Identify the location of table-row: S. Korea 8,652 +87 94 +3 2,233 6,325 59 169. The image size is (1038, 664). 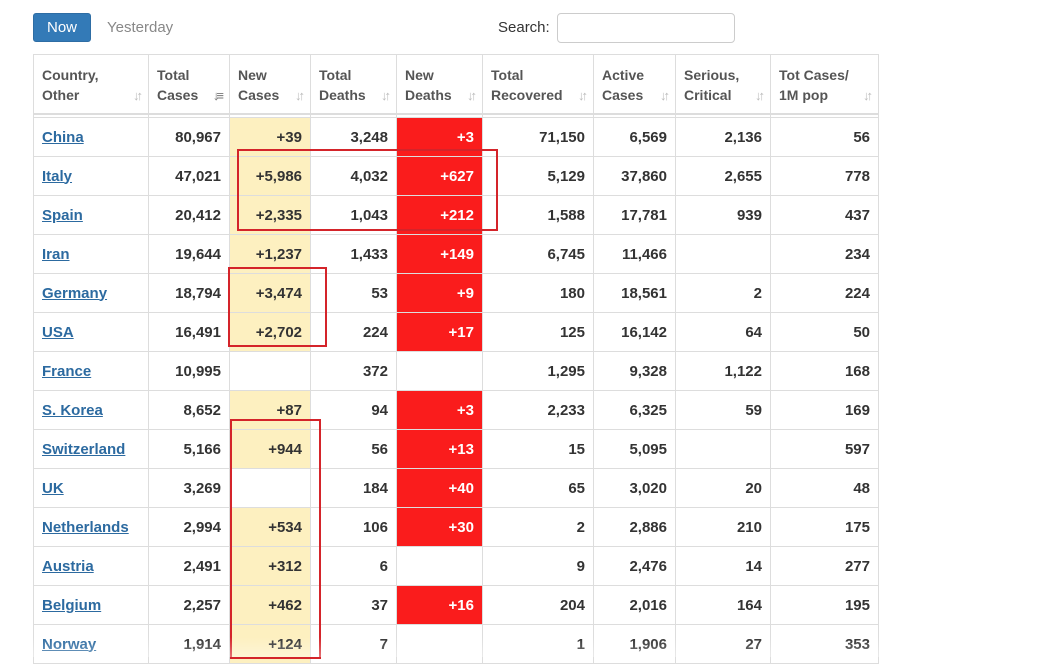
(456, 410).